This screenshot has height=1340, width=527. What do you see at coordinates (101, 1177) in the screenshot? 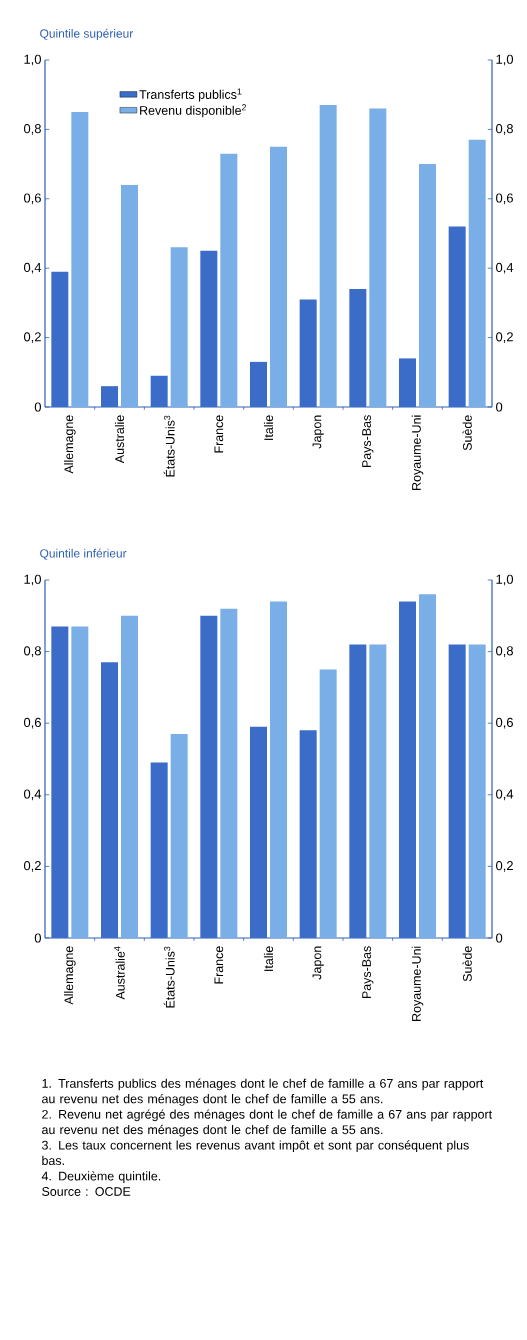
I see `text: 4. Deuxième quintile.` at bounding box center [101, 1177].